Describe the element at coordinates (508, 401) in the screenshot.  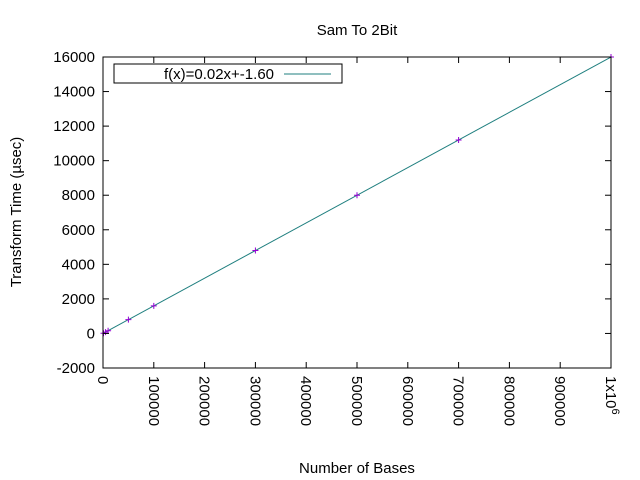
I see `x-tick-label: 800000` at that location.